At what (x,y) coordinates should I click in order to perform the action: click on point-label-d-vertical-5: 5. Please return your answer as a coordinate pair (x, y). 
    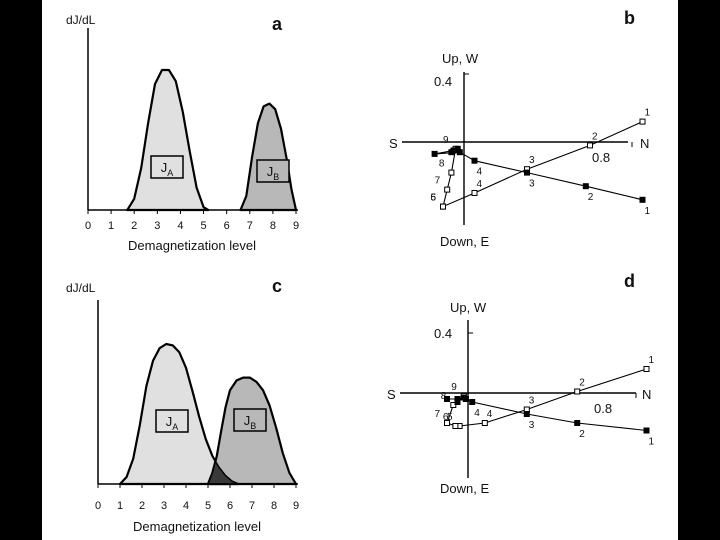
    Looking at the image, I should click on (450, 417).